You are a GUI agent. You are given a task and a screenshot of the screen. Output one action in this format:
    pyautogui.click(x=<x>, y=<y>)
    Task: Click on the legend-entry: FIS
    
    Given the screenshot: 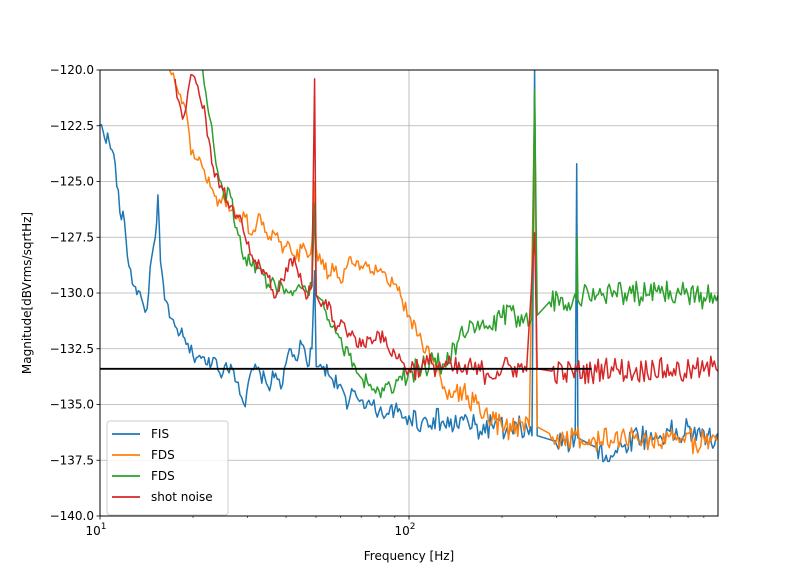 What is the action you would take?
    pyautogui.click(x=160, y=434)
    